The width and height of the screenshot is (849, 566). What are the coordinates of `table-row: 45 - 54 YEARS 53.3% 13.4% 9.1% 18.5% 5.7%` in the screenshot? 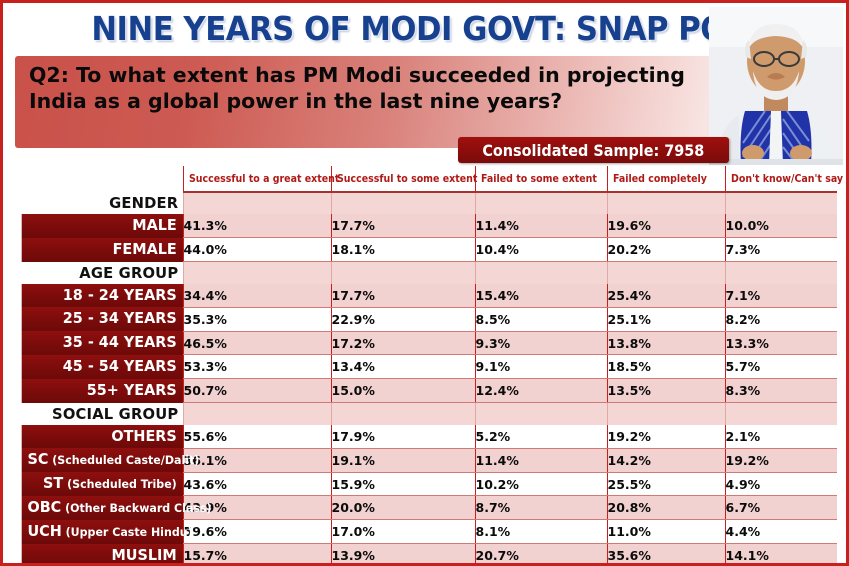 It's located at (426, 367).